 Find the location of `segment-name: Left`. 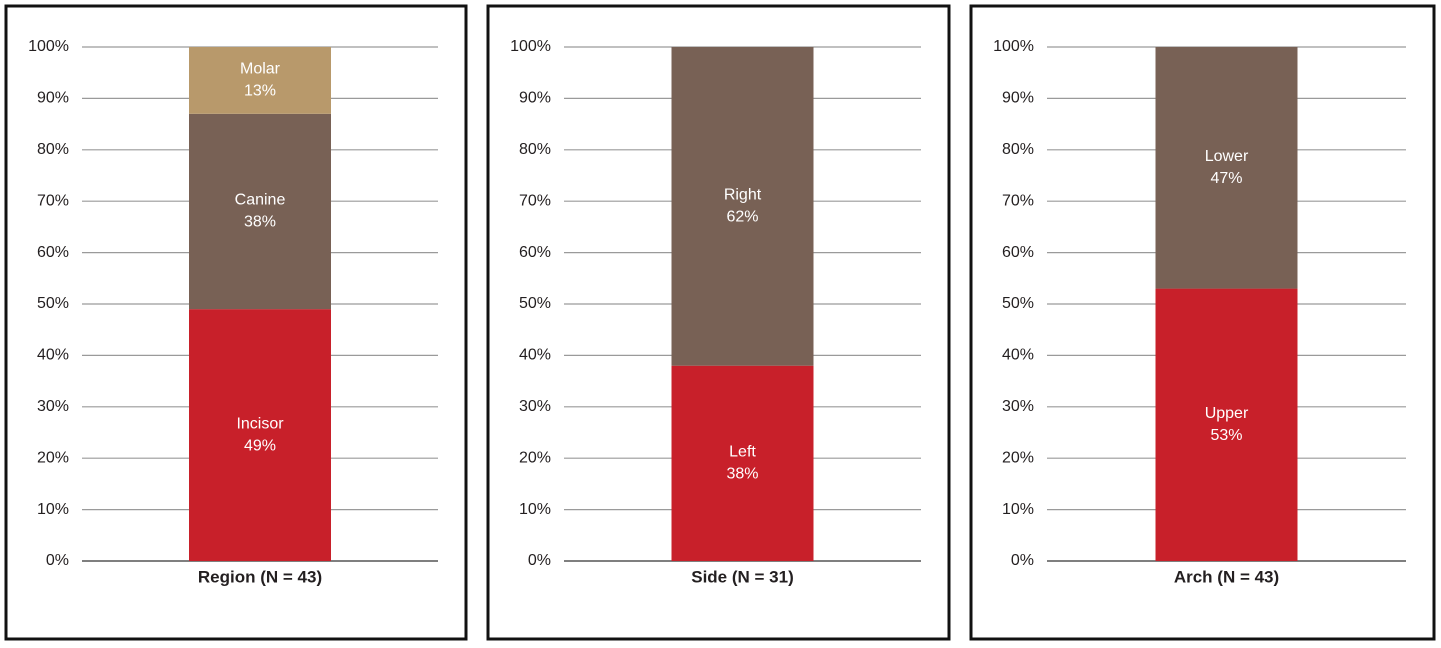

segment-name: Left is located at coordinates (742, 452).